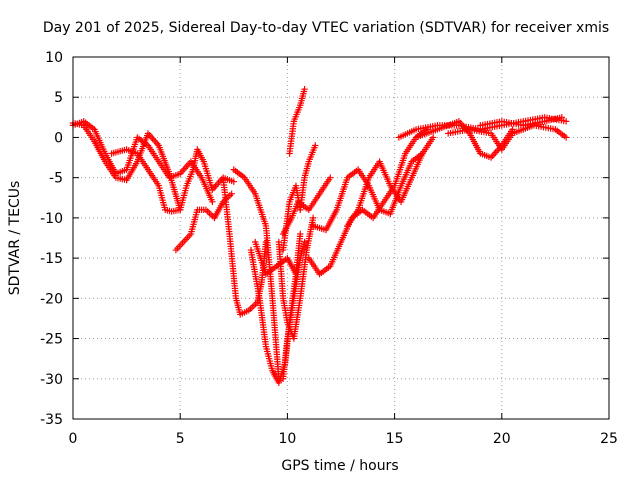 The width and height of the screenshot is (640, 480). I want to click on x-tick-label: 0, so click(73, 439).